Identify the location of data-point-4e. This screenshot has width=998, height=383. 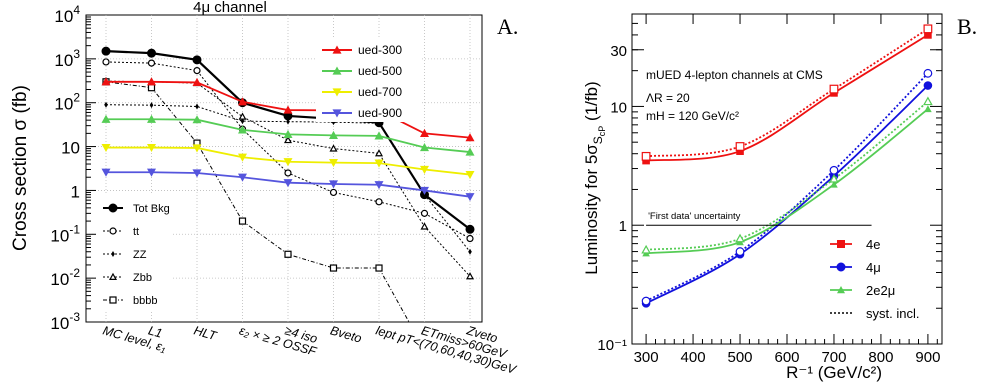
(740, 151).